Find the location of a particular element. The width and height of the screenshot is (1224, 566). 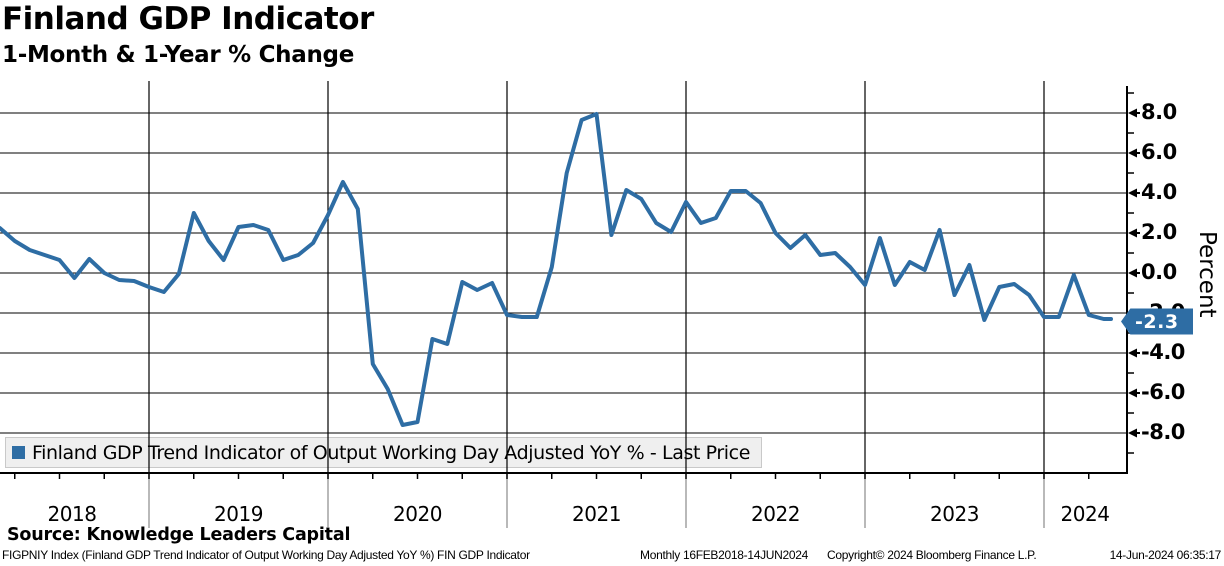

y-axis-tick-label: 2.0 is located at coordinates (1159, 232).